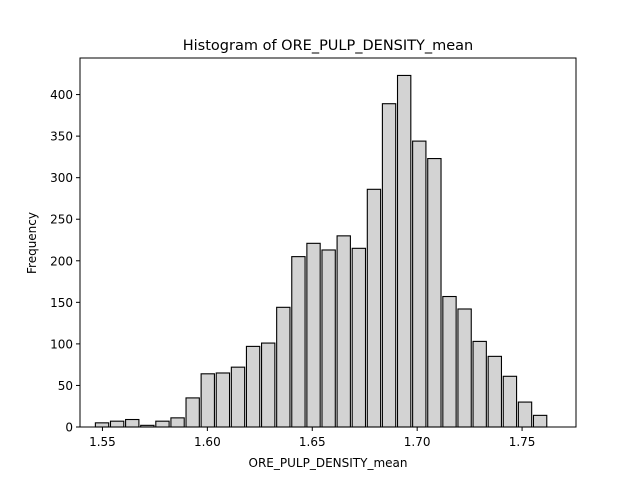 Image resolution: width=640 pixels, height=480 pixels. What do you see at coordinates (207, 442) in the screenshot?
I see `x-tick-label-2: 1.60` at bounding box center [207, 442].